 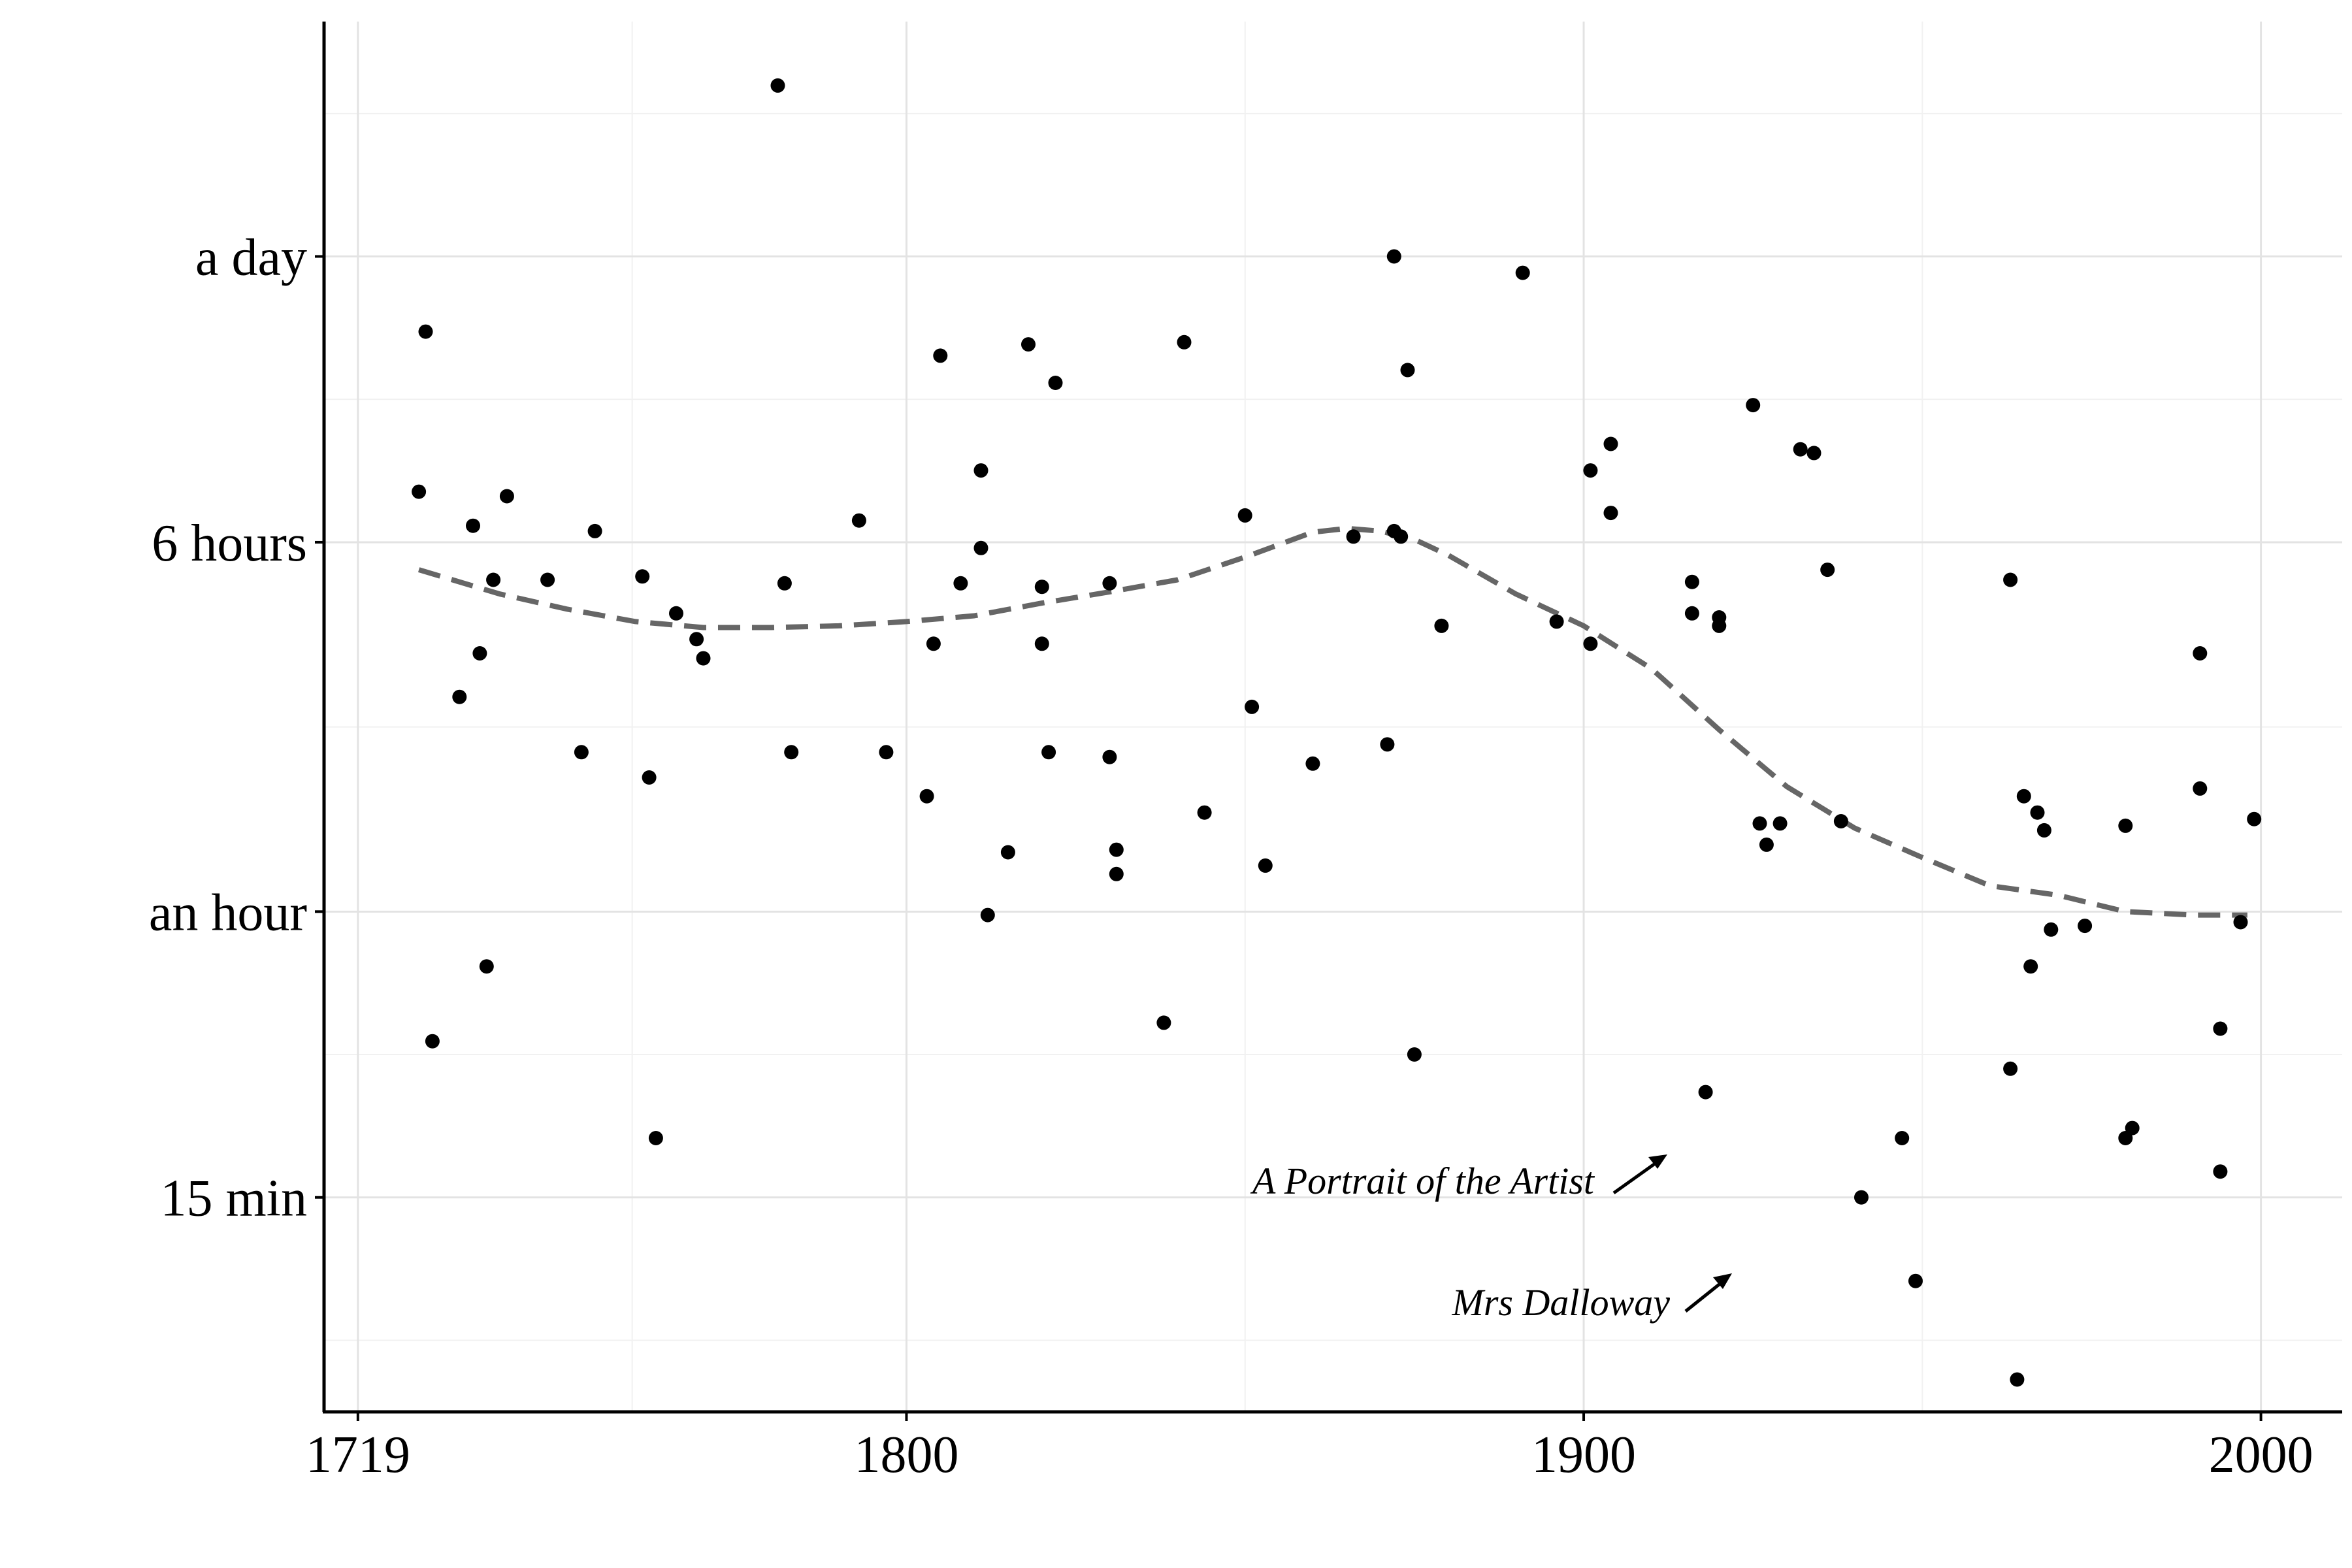 I want to click on annotation-portrait-arrow-shaft, so click(x=1635, y=1177).